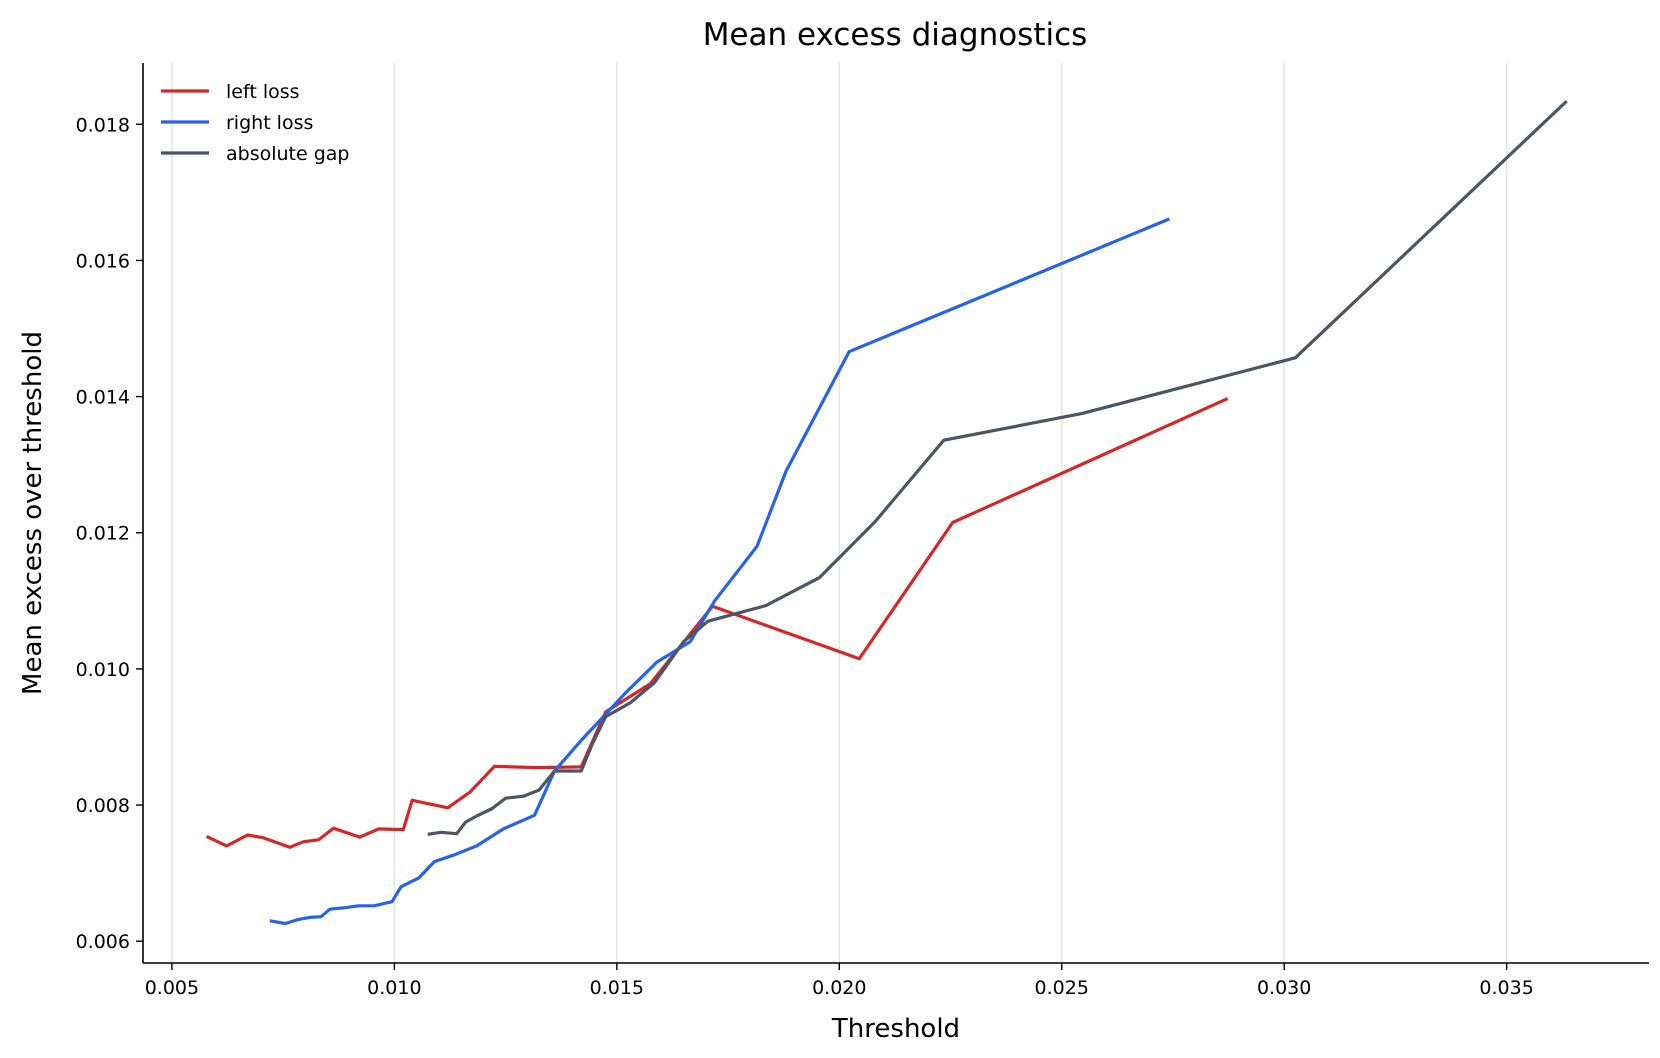  I want to click on x-ticks: 0.005 0.010 0.015 0.020 0.025 0.030 0.035, so click(839, 981).